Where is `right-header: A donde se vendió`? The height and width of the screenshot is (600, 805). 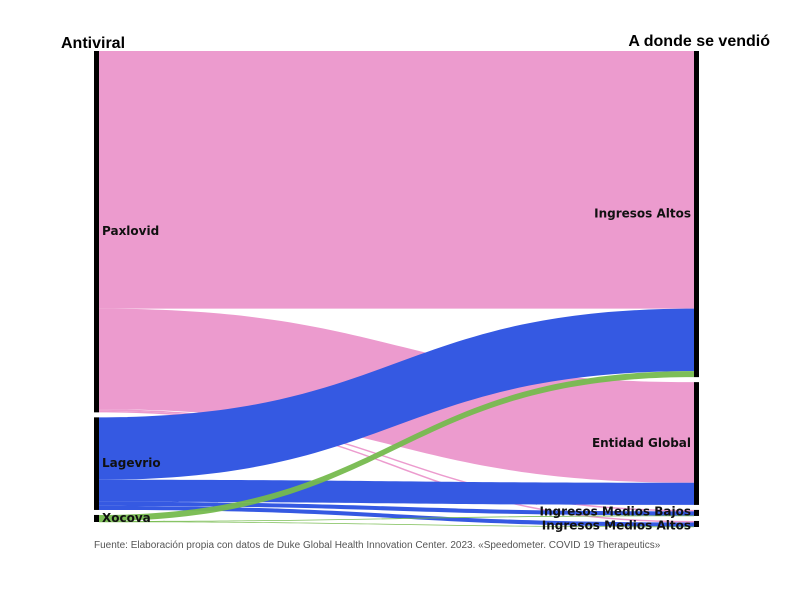
right-header: A donde se vendió is located at coordinates (699, 41).